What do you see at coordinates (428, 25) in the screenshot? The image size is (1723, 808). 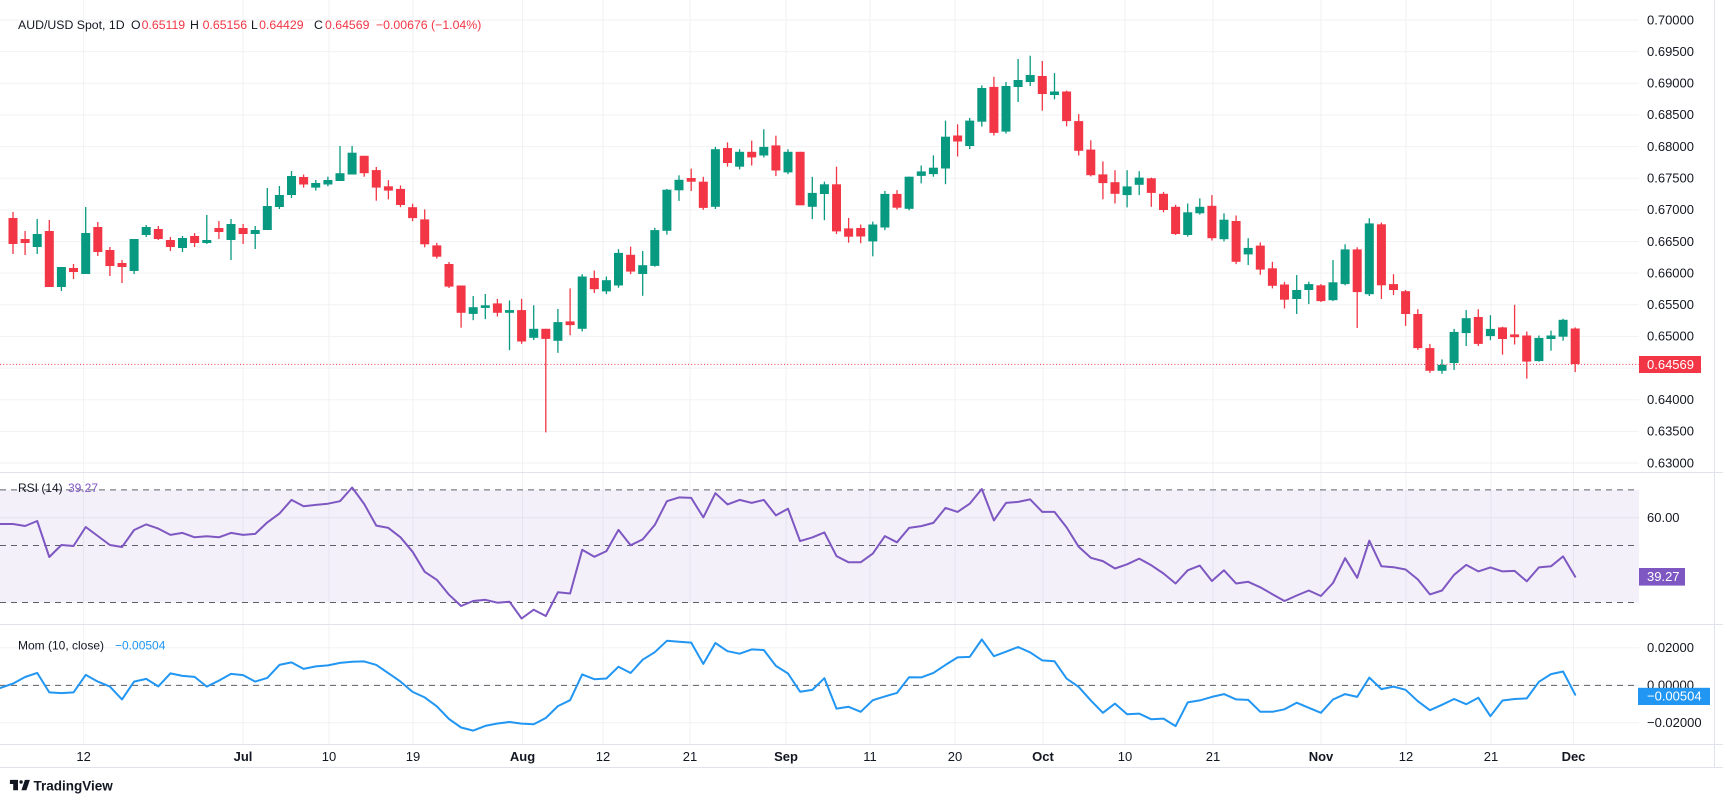 I see `svg-text: −0.00676 (−1.04%)` at bounding box center [428, 25].